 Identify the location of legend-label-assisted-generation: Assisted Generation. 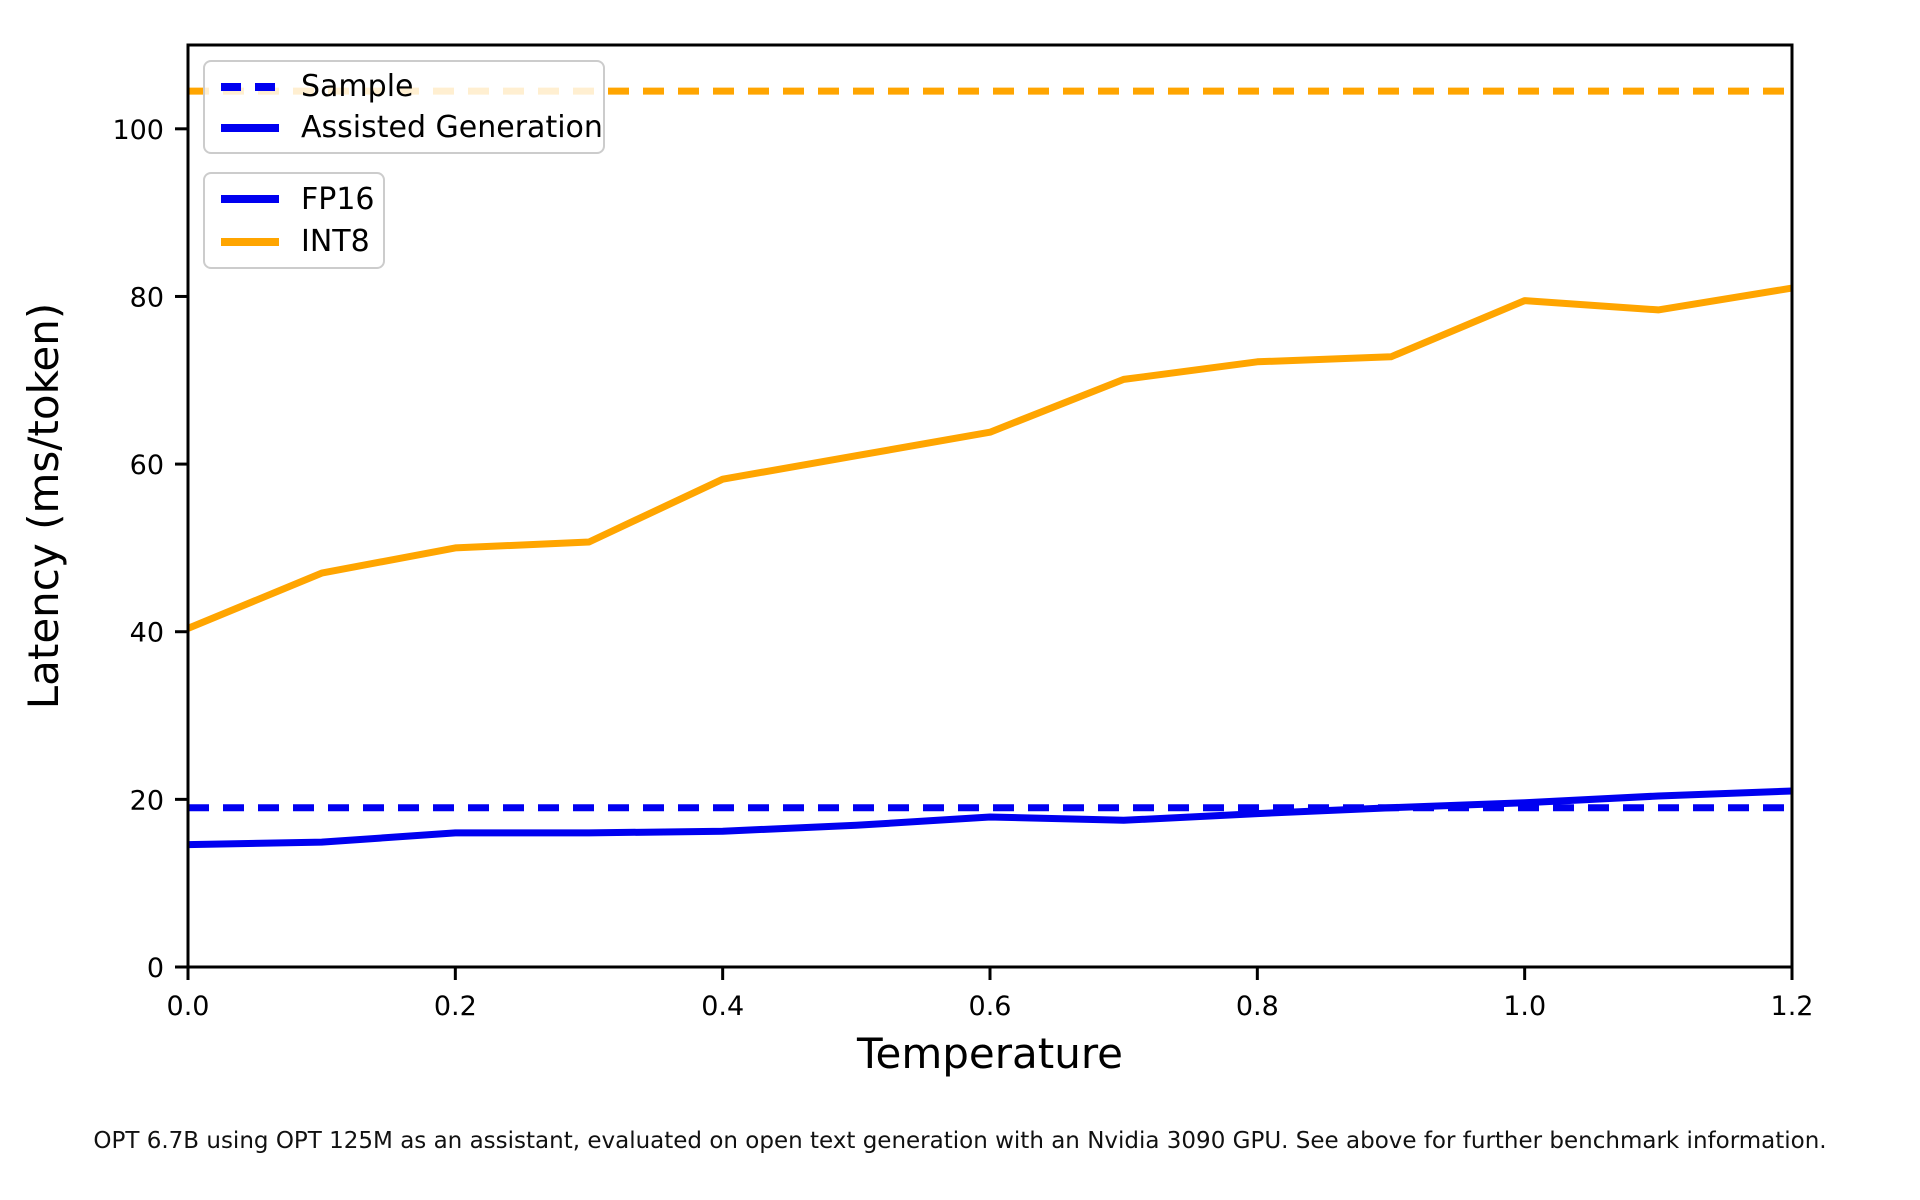
(452, 127).